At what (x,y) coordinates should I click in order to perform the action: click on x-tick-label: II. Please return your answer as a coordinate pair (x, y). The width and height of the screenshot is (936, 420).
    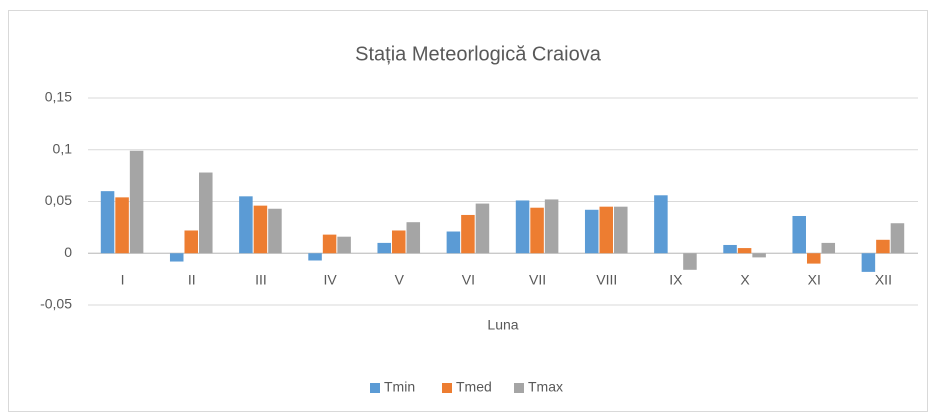
    Looking at the image, I should click on (192, 280).